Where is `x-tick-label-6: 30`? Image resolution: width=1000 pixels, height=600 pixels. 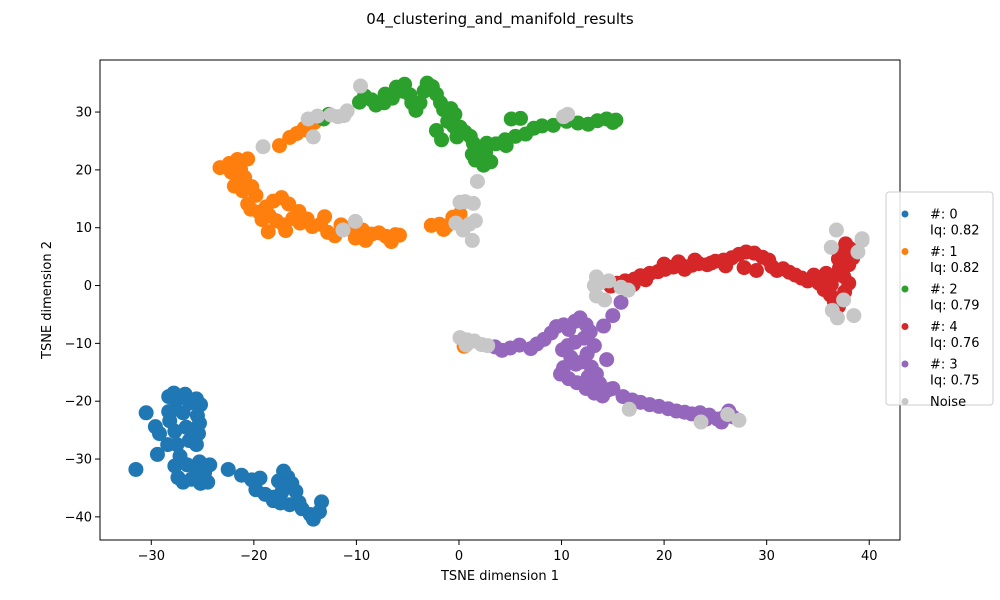 x-tick-label-6: 30 is located at coordinates (766, 556).